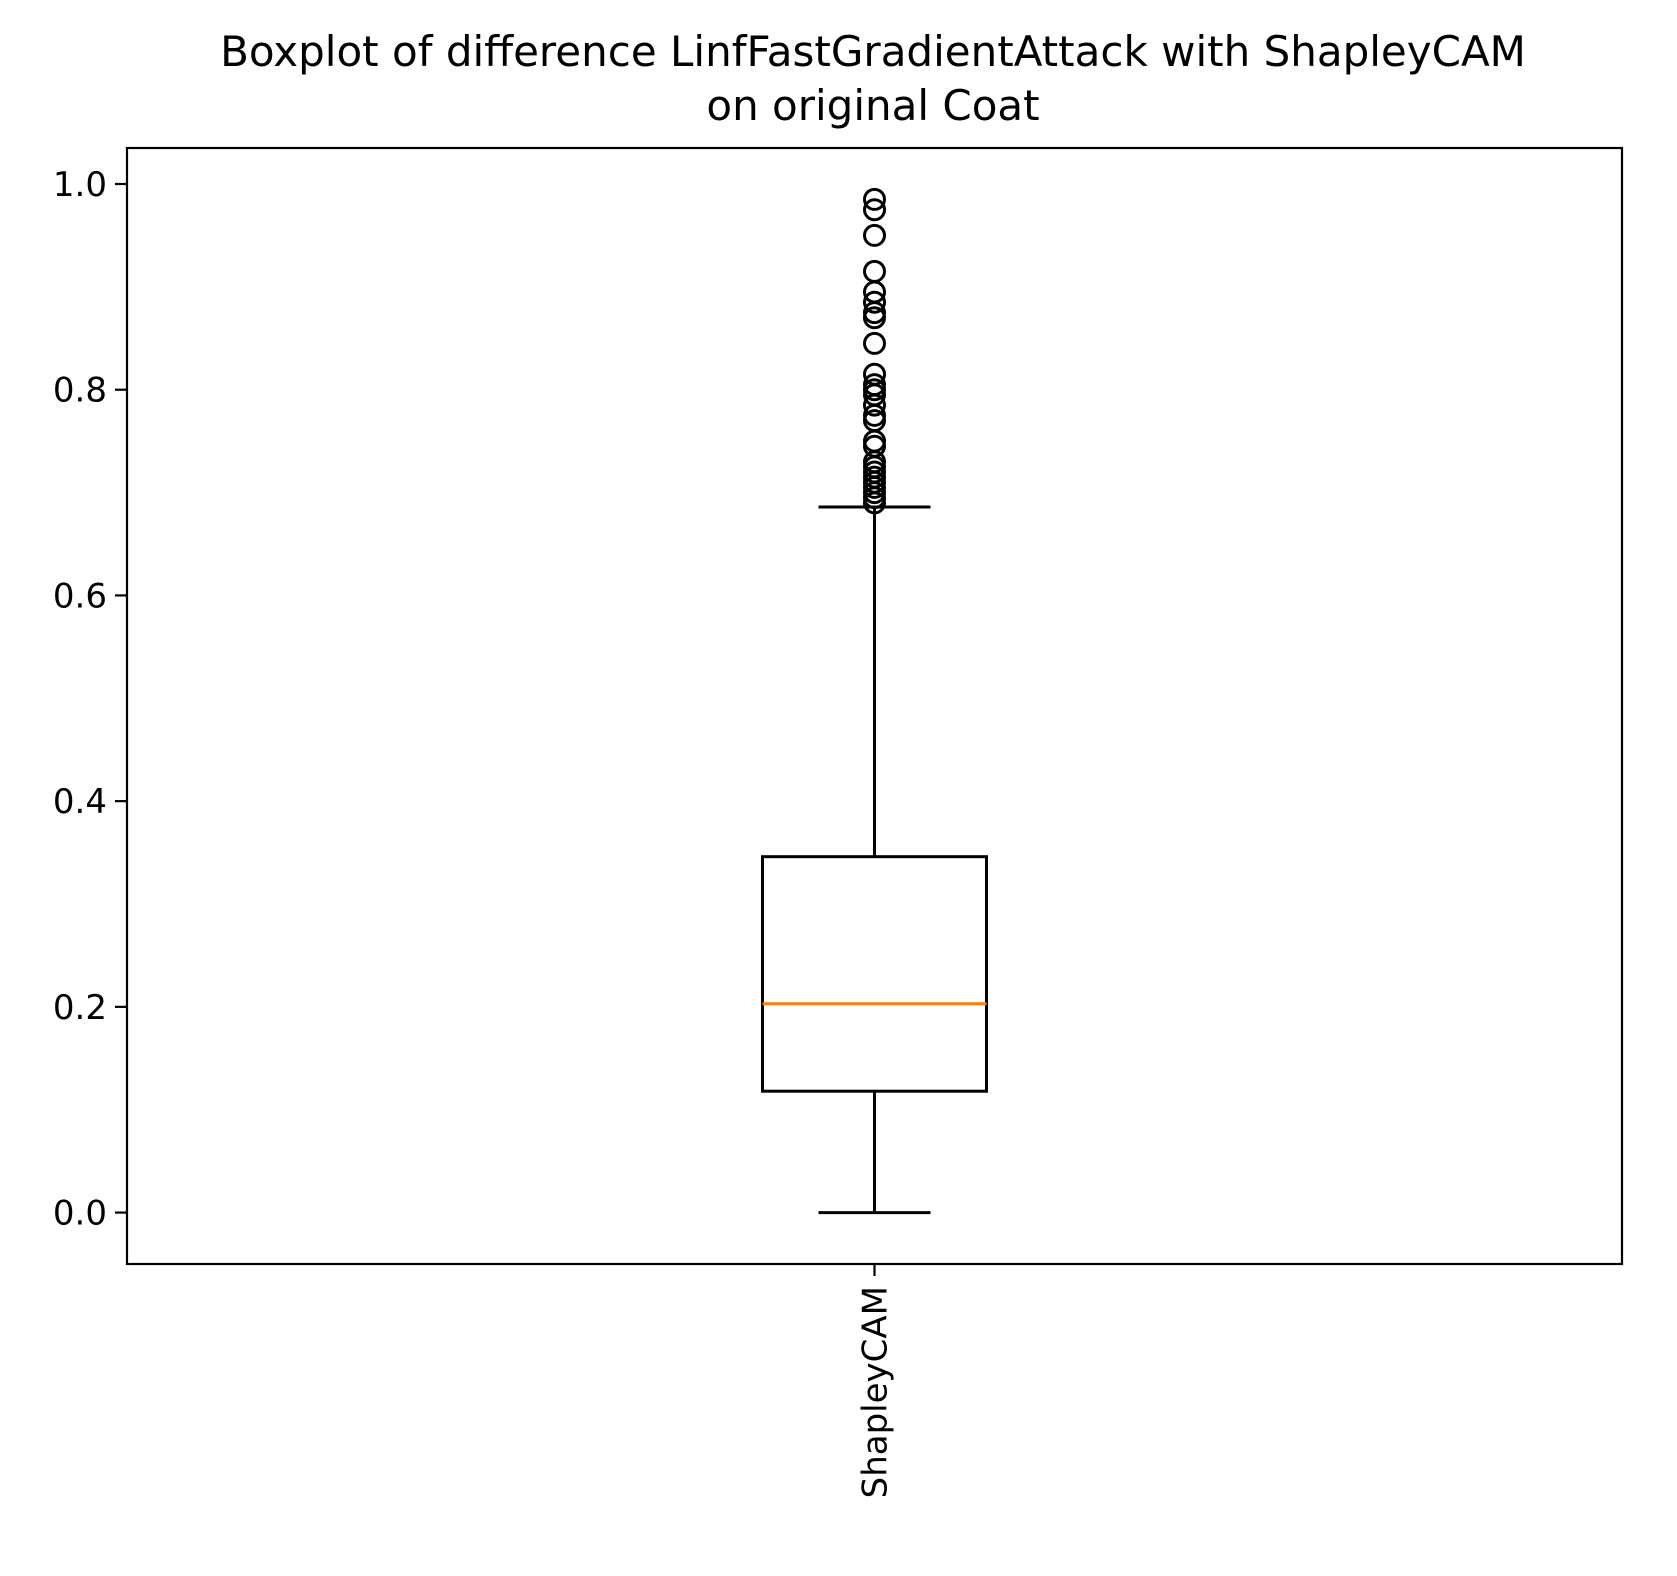  I want to click on y-tick-label: 0.2, so click(80, 1008).